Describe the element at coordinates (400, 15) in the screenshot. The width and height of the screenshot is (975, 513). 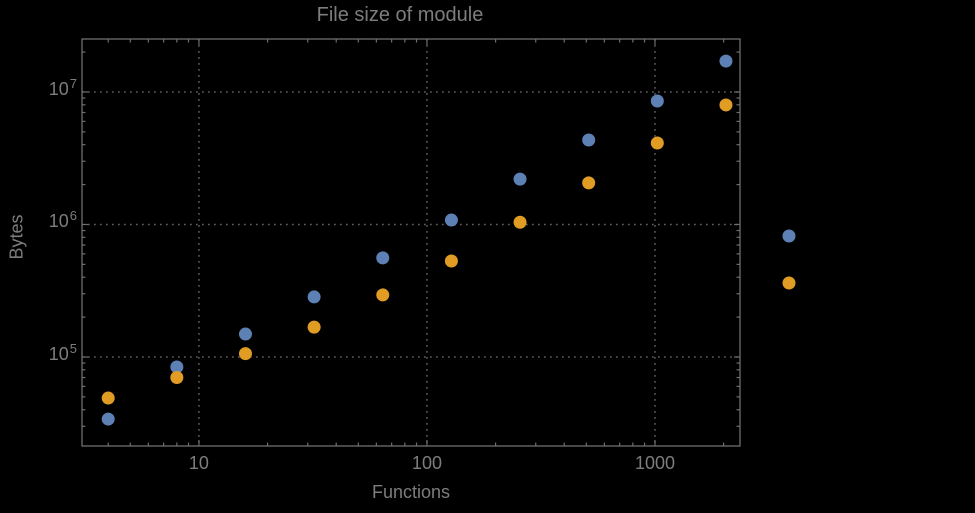
I see `plot-title: File size of module` at that location.